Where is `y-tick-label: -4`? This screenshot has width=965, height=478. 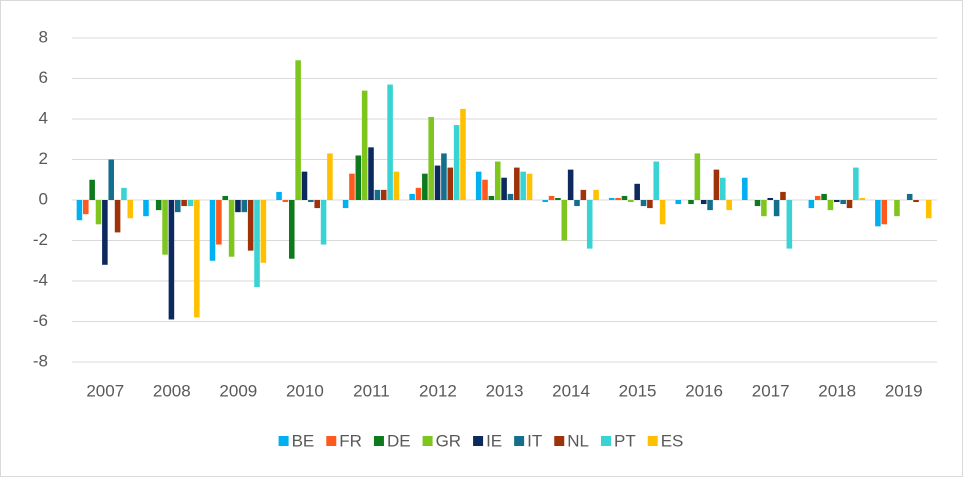 y-tick-label: -4 is located at coordinates (40, 279).